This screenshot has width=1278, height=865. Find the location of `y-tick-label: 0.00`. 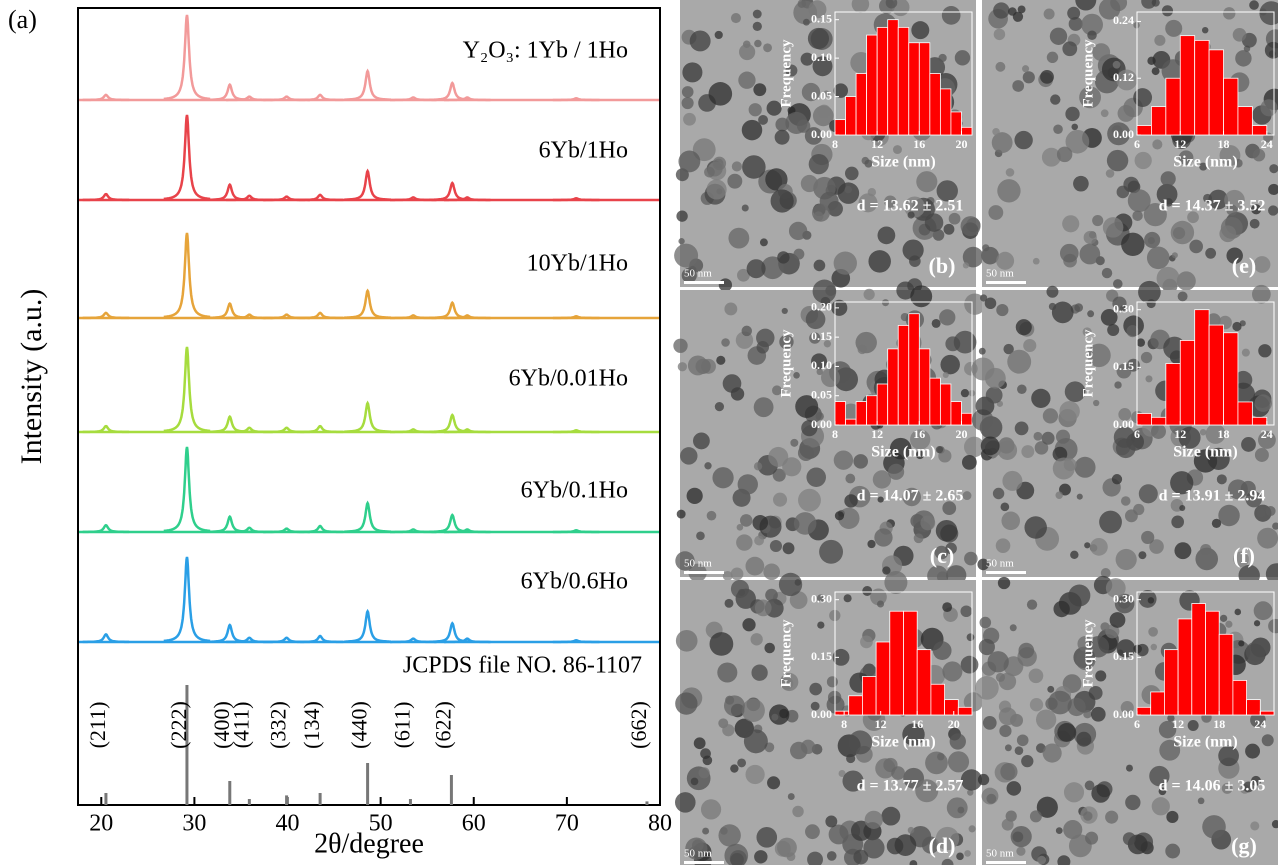

y-tick-label: 0.00 is located at coordinates (1123, 134).